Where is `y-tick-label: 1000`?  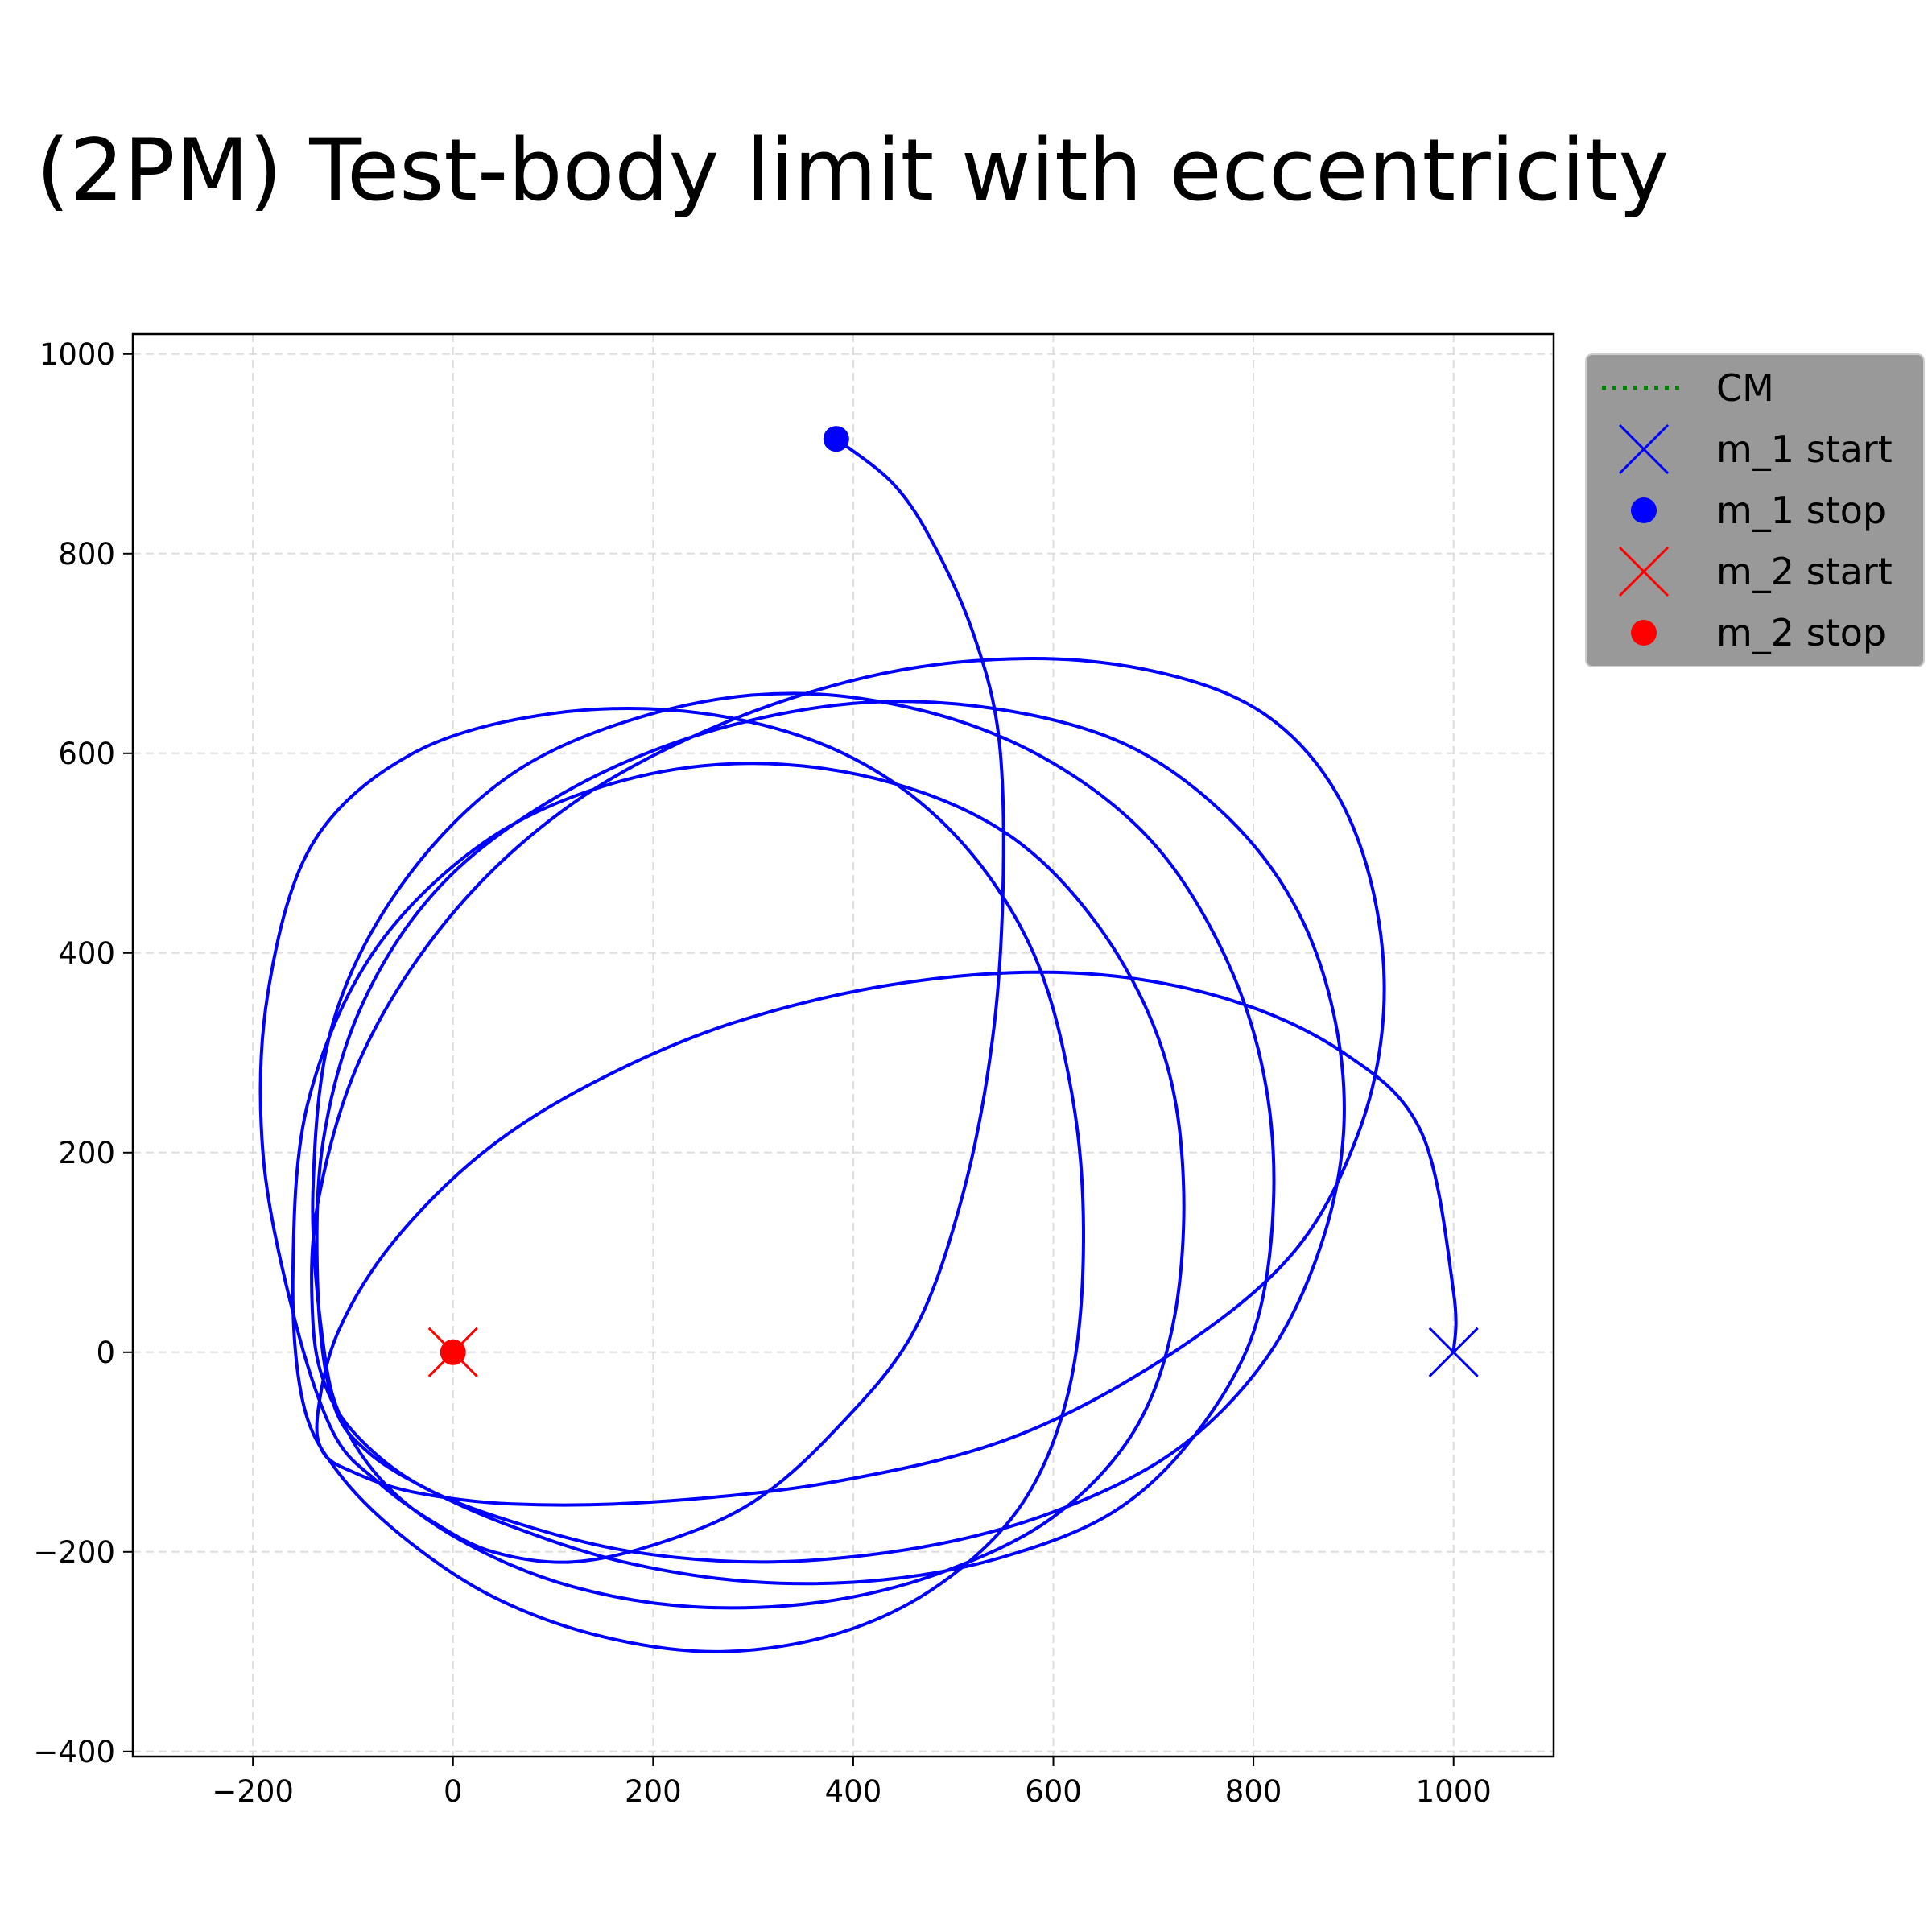 y-tick-label: 1000 is located at coordinates (77, 354).